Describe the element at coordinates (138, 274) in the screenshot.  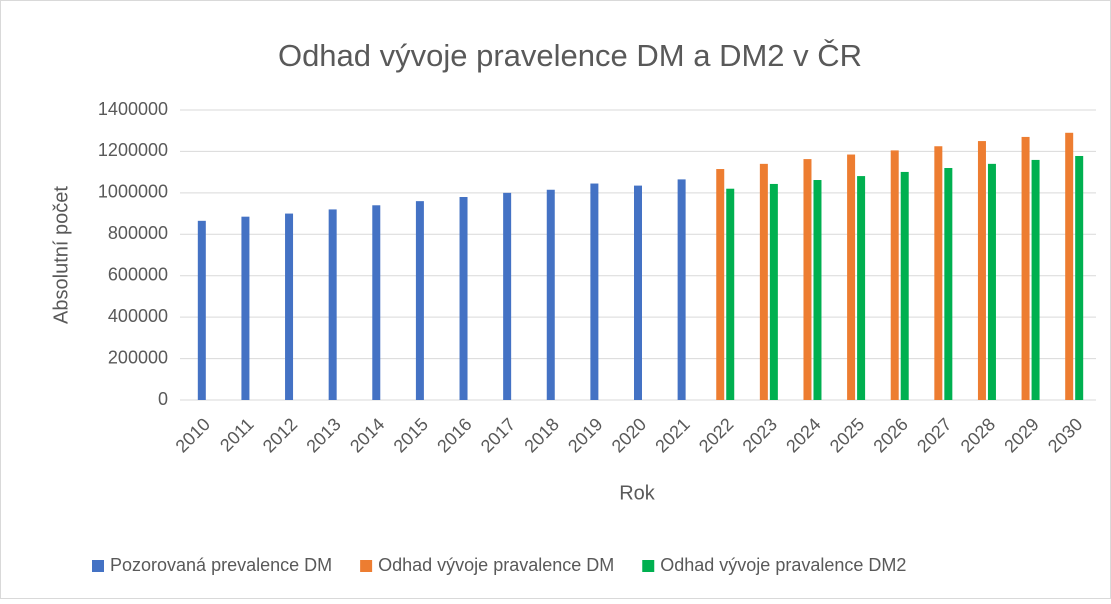
I see `y-tick-label: 600000` at that location.